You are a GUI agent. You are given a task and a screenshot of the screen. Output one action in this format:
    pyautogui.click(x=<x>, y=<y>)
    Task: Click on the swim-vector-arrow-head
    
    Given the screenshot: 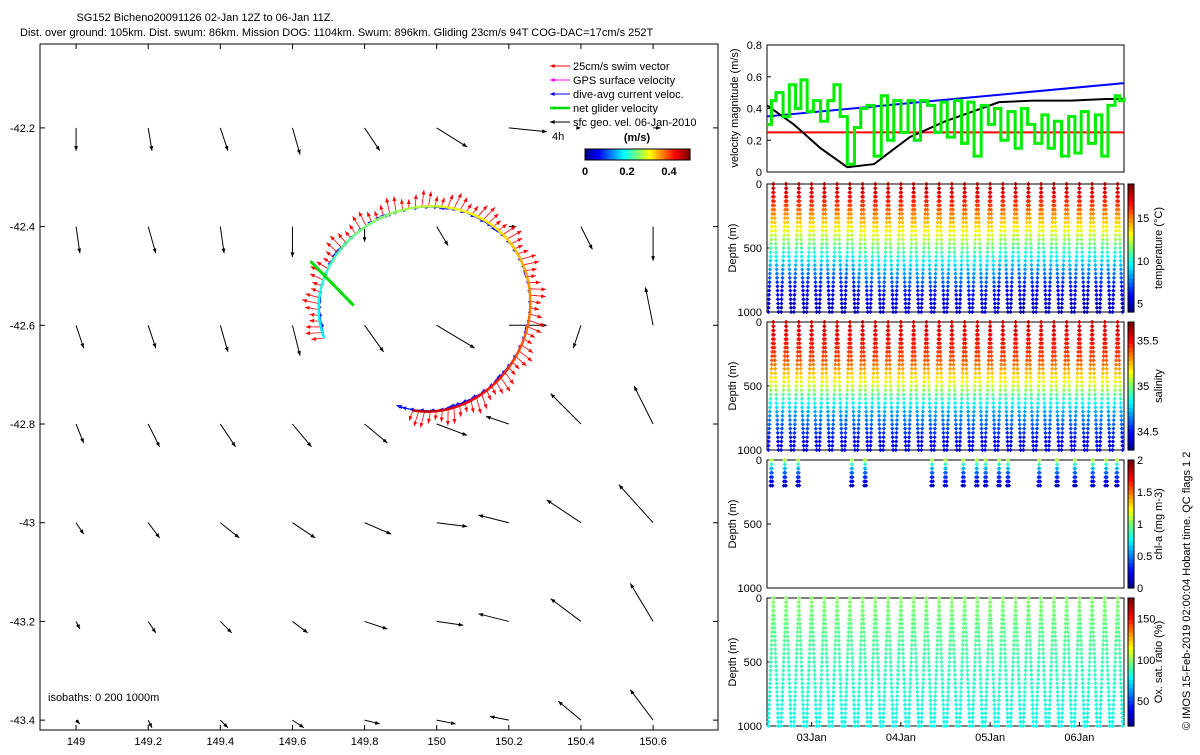 What is the action you would take?
    pyautogui.click(x=307, y=308)
    